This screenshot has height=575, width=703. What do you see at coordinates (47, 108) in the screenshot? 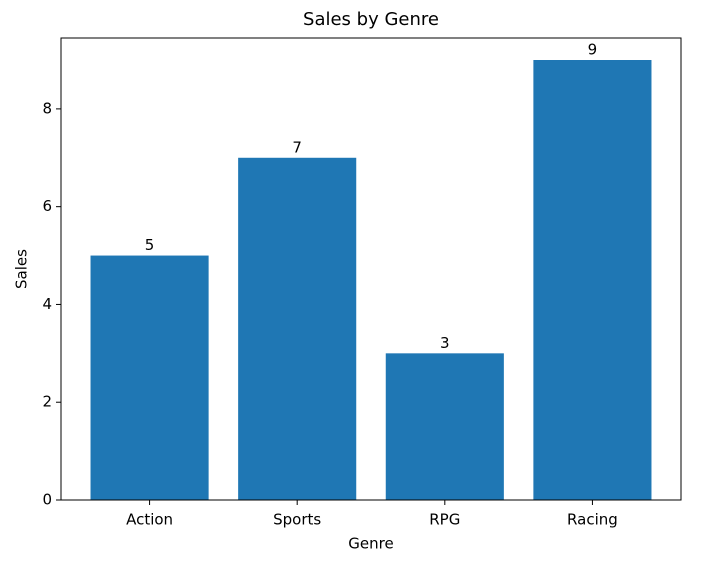
I see `y-tick-label: 8` at bounding box center [47, 108].